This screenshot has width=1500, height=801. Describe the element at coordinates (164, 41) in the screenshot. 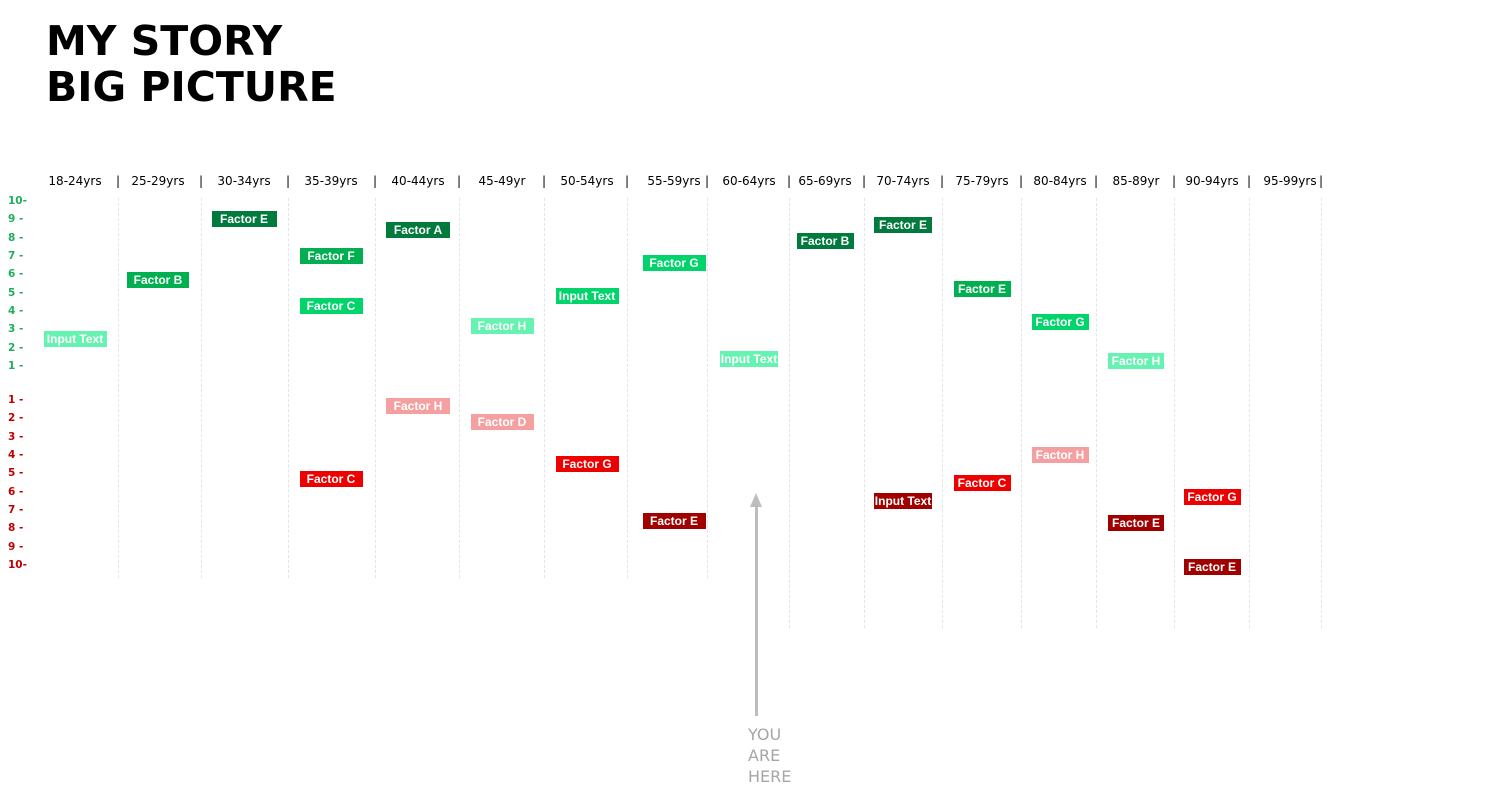

I see `title-line-1: MY STORY` at that location.